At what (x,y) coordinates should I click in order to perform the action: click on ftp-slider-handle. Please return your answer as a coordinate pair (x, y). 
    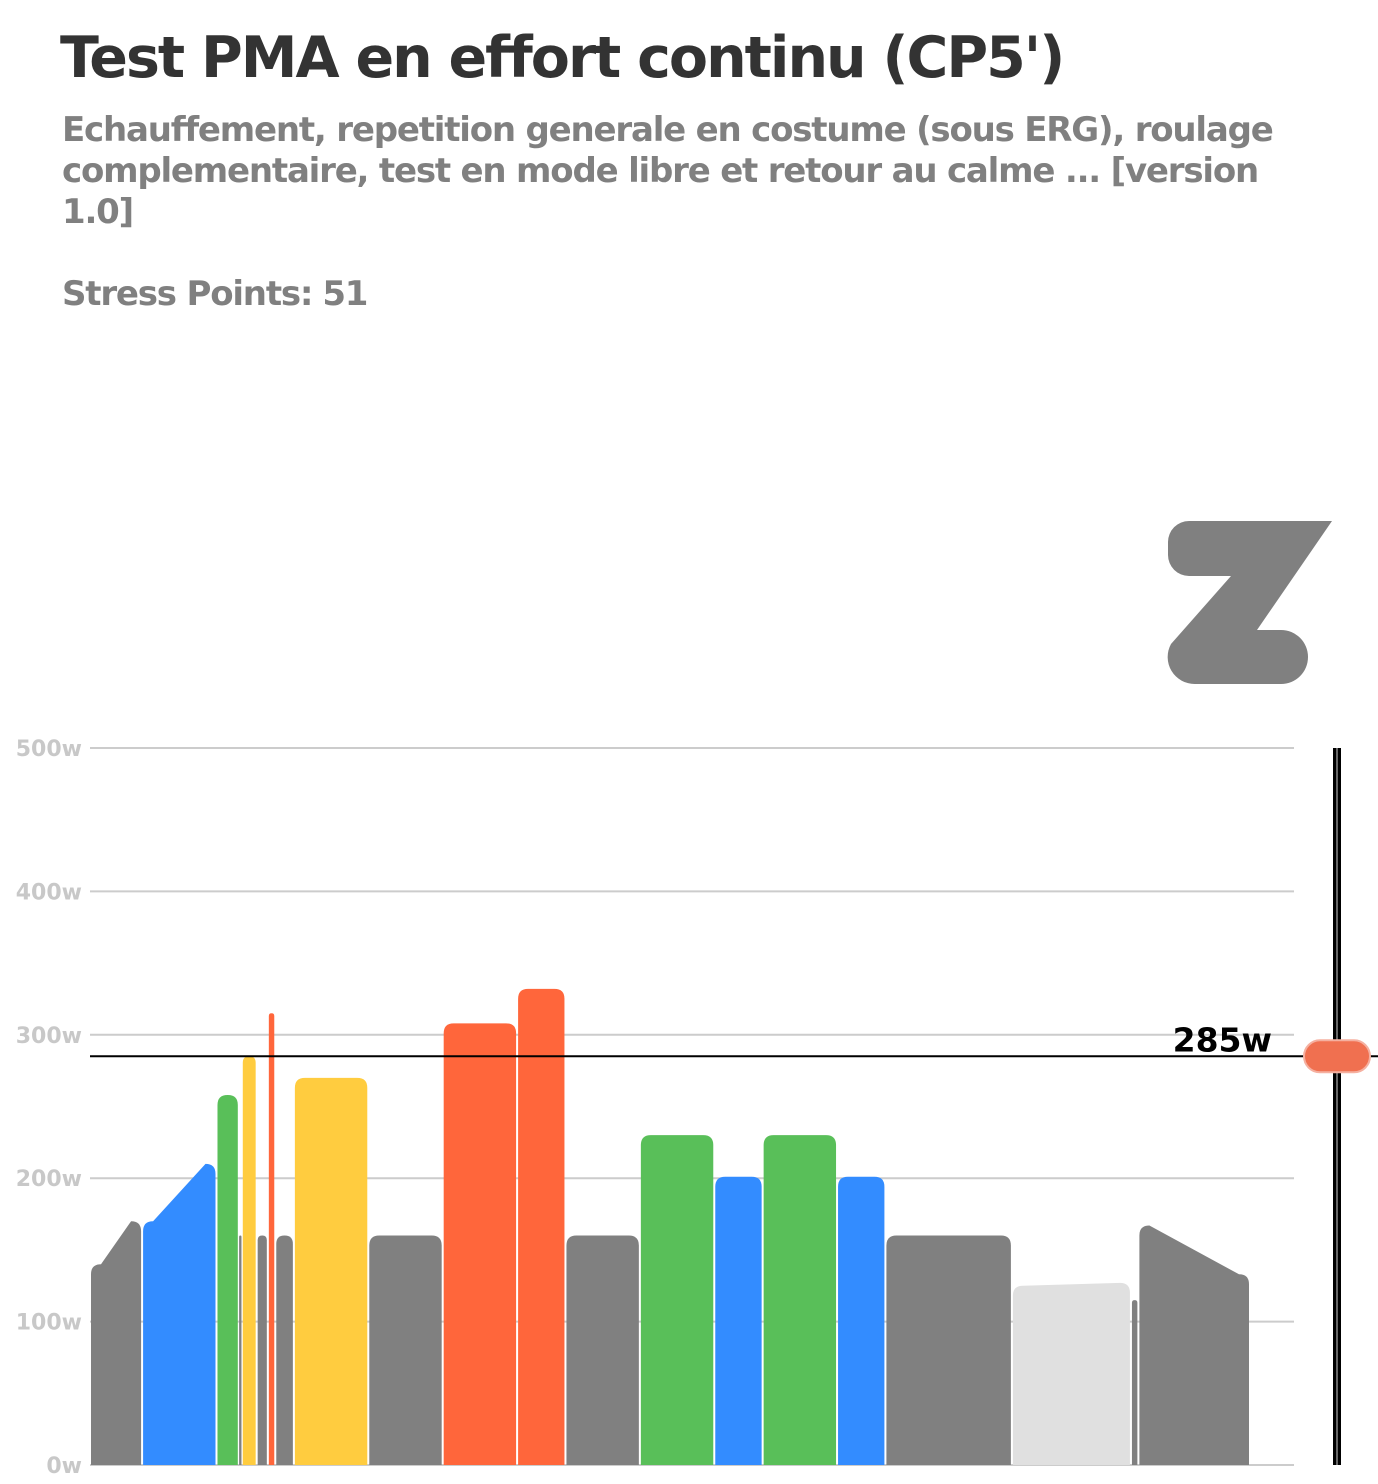
    Looking at the image, I should click on (1337, 1056).